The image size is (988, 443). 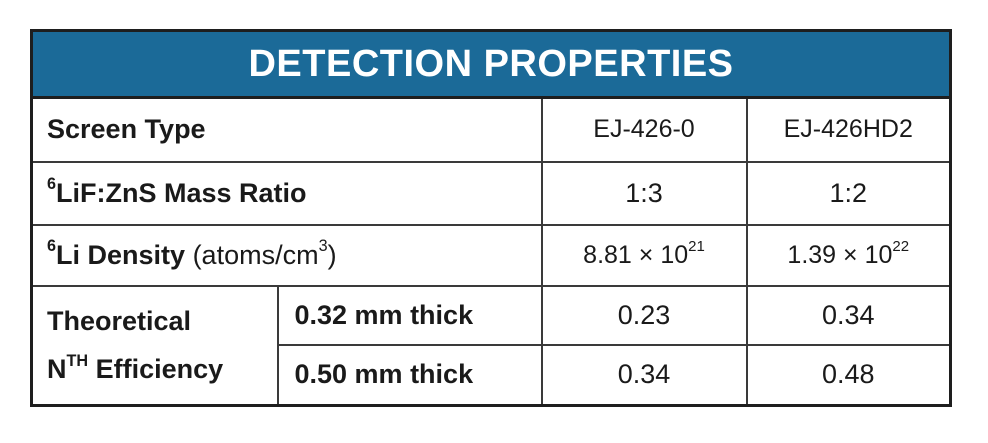 I want to click on mass-ratio-label-superscript: 6, so click(x=52, y=184).